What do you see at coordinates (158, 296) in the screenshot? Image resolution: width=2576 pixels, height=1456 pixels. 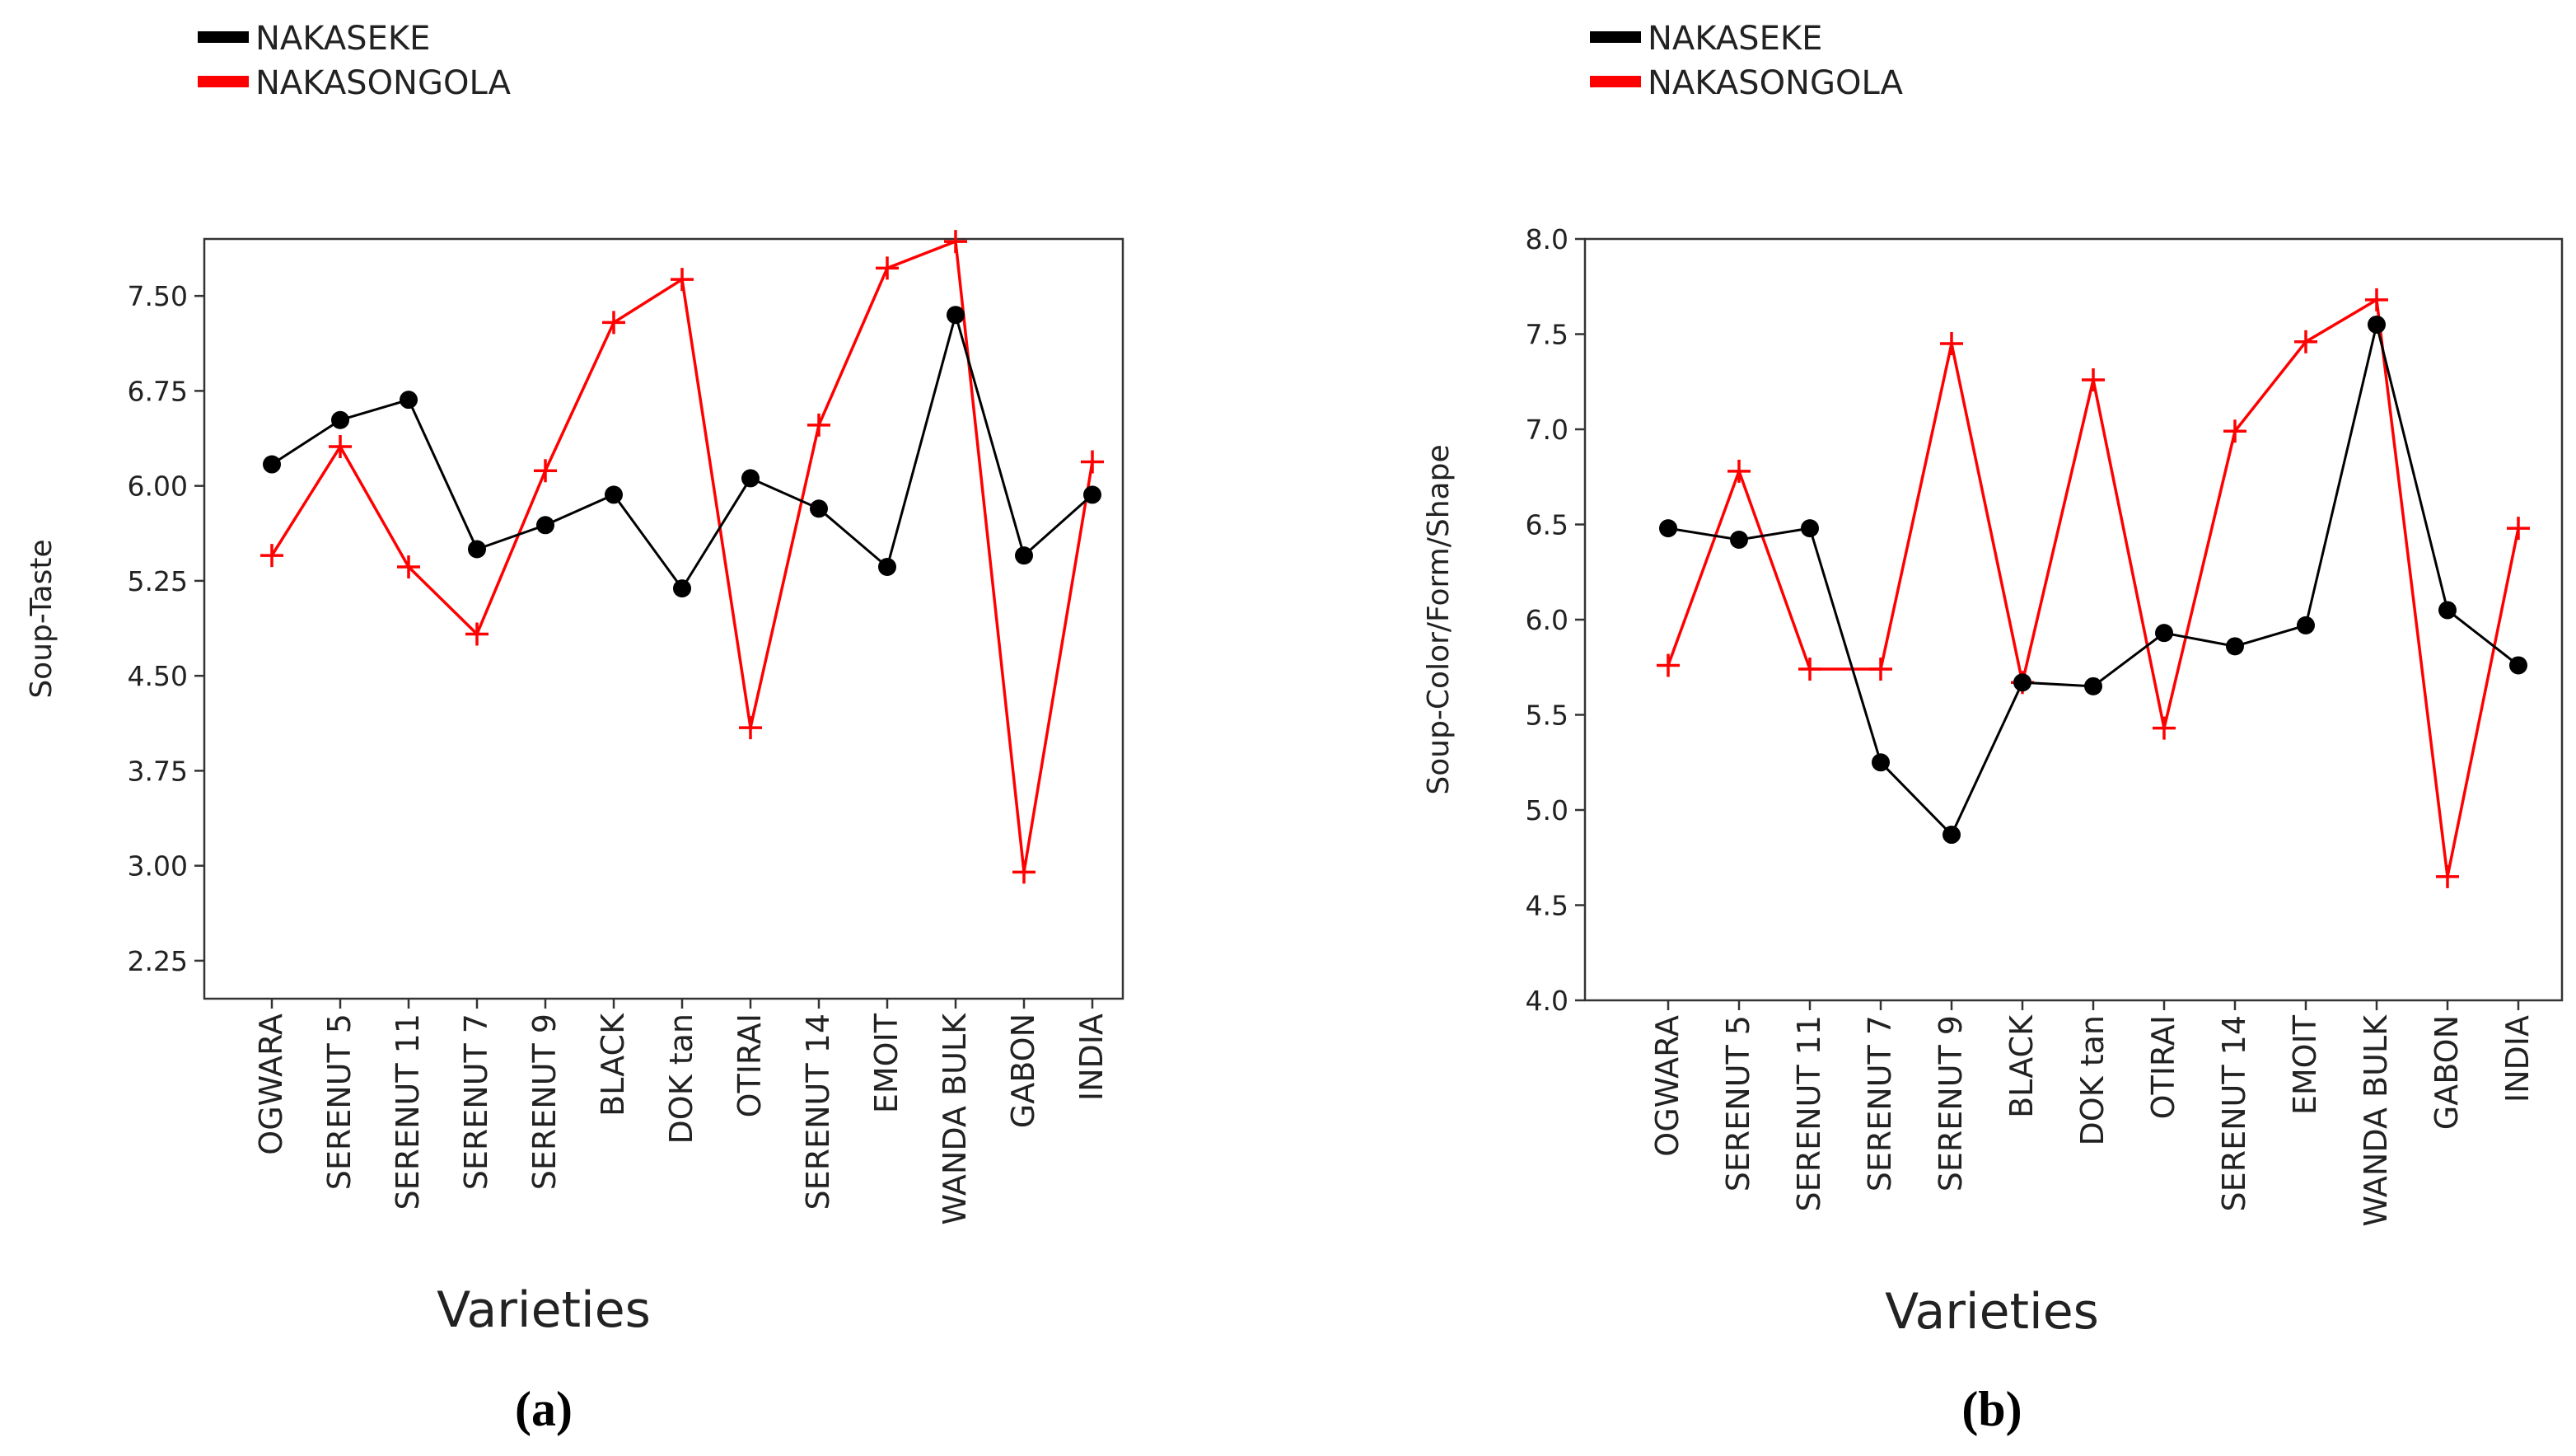 I see `y-tick-label: 7.50` at bounding box center [158, 296].